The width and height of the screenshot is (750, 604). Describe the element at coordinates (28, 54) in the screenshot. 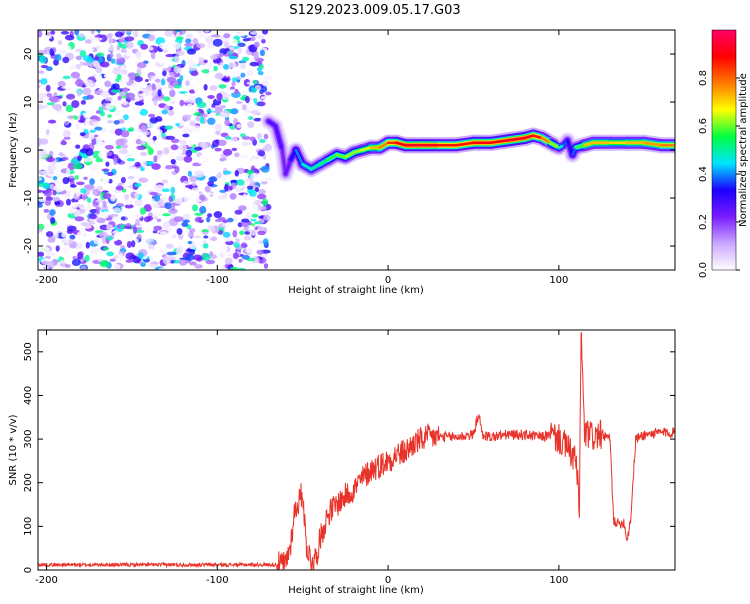

I see `spectrogram-y-tick-label: 20` at that location.